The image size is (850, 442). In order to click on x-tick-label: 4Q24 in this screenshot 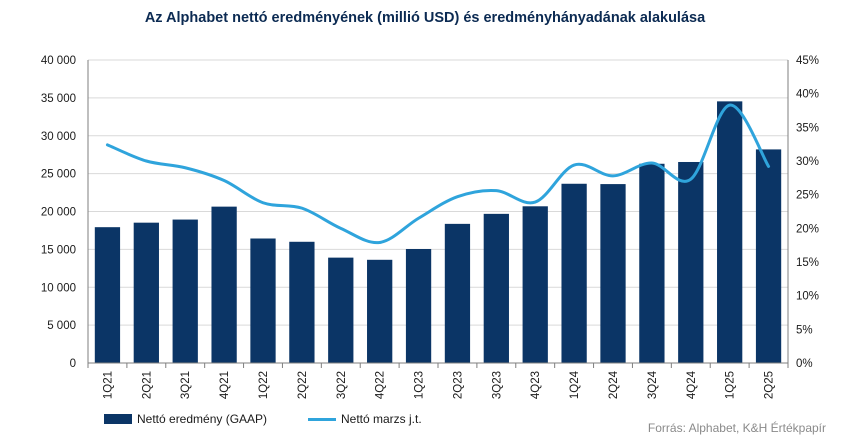, I will do `click(692, 384)`.